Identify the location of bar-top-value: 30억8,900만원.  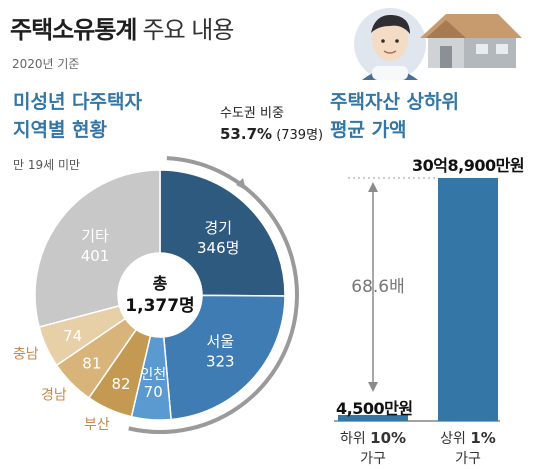
(468, 165).